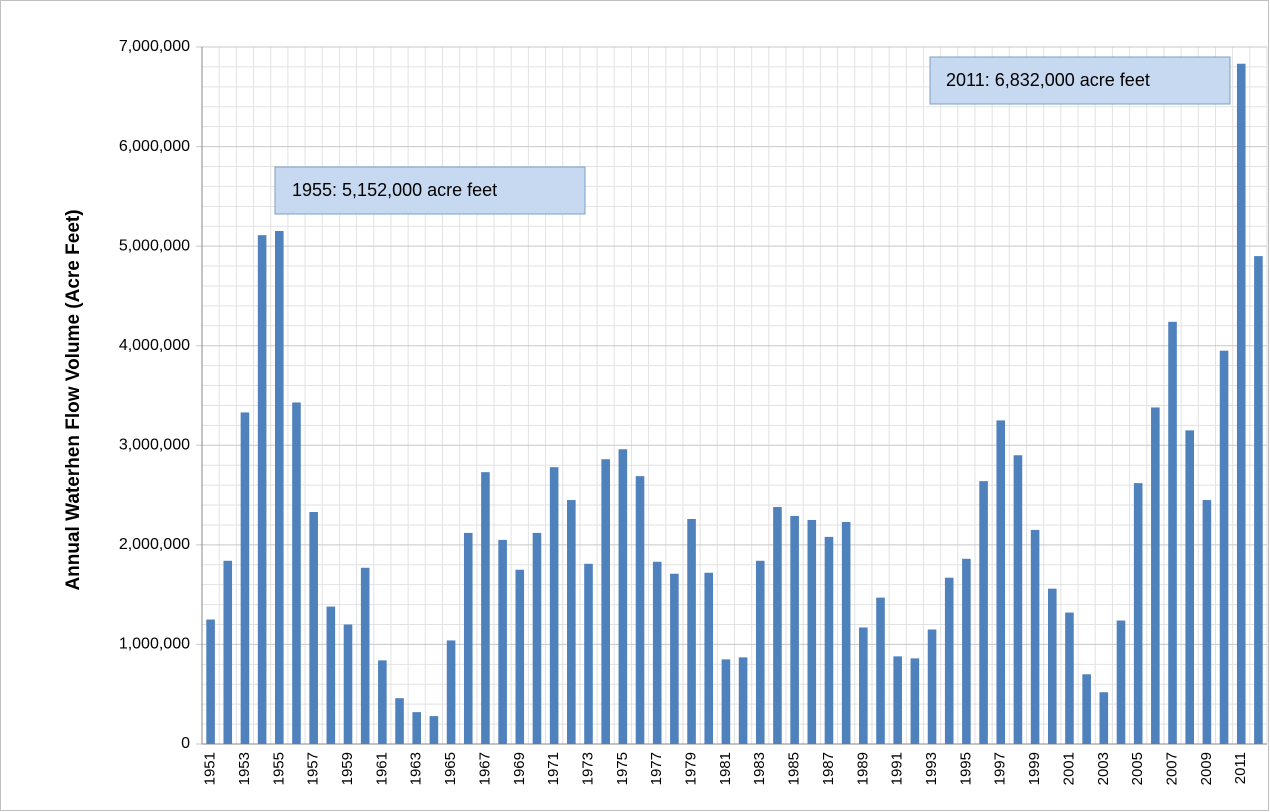 This screenshot has height=812, width=1270. What do you see at coordinates (862, 768) in the screenshot?
I see `x-tick-label: 1989` at bounding box center [862, 768].